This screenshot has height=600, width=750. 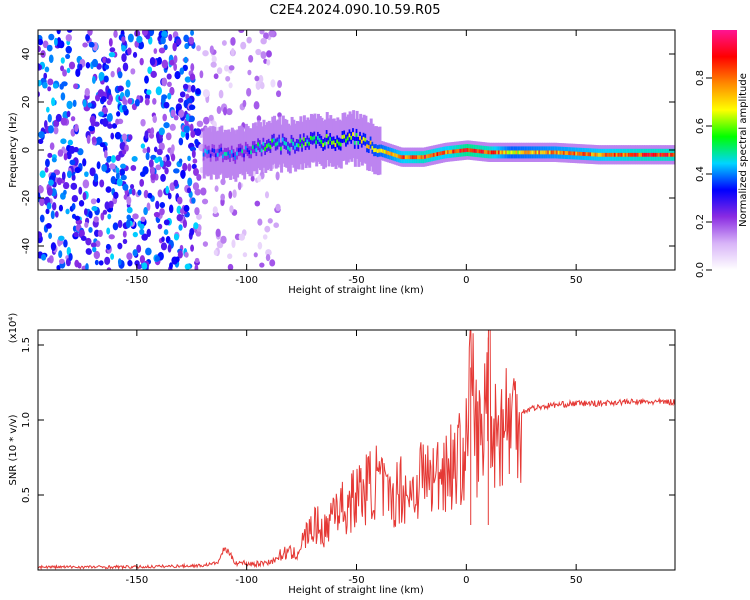 I want to click on x-tick-label: -50, so click(x=356, y=280).